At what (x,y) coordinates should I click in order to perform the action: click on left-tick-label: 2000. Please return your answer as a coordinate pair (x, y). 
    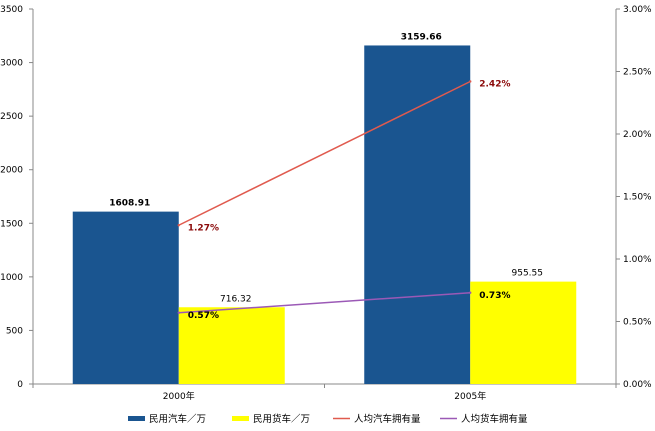
    Looking at the image, I should click on (11, 171).